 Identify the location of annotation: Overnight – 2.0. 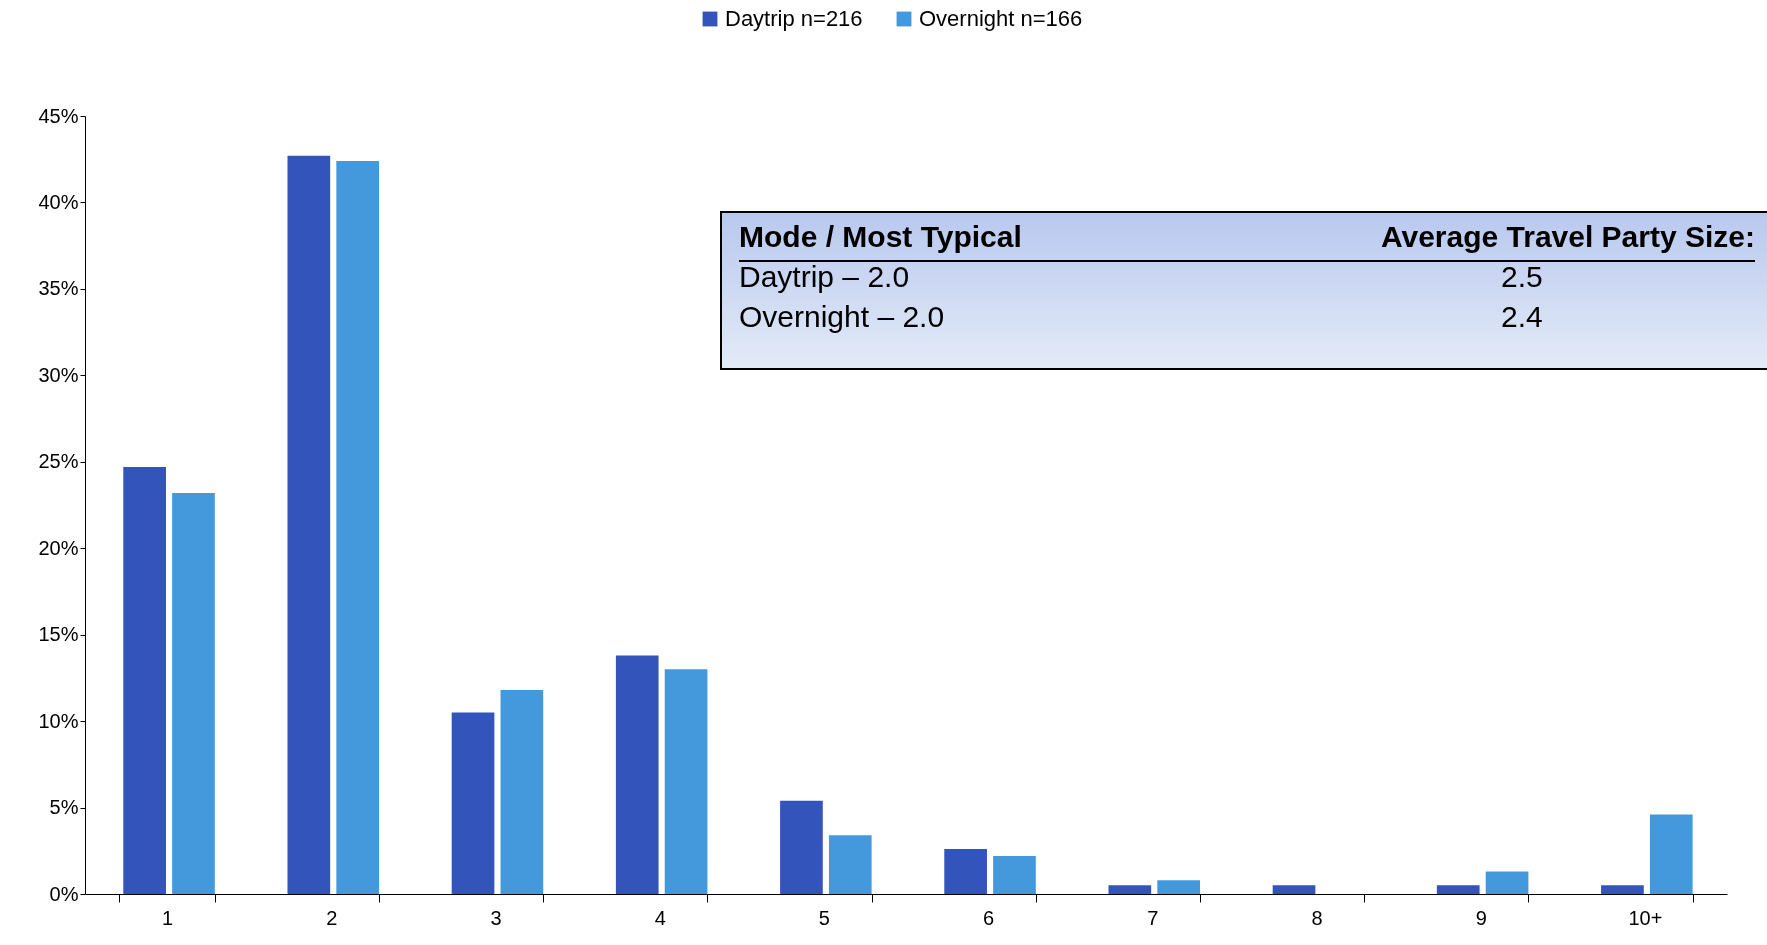
(842, 317).